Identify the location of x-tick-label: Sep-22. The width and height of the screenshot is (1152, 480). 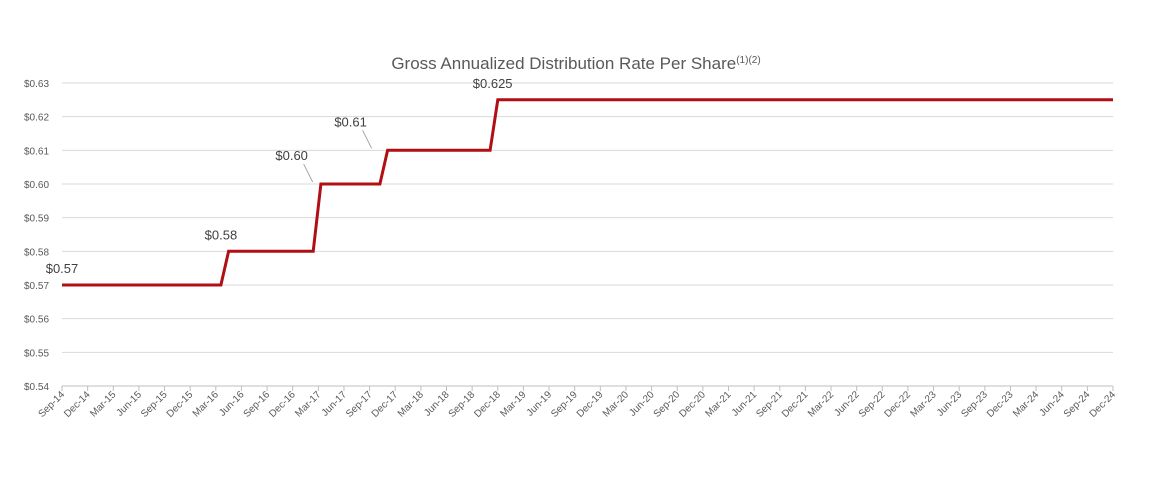
(872, 404).